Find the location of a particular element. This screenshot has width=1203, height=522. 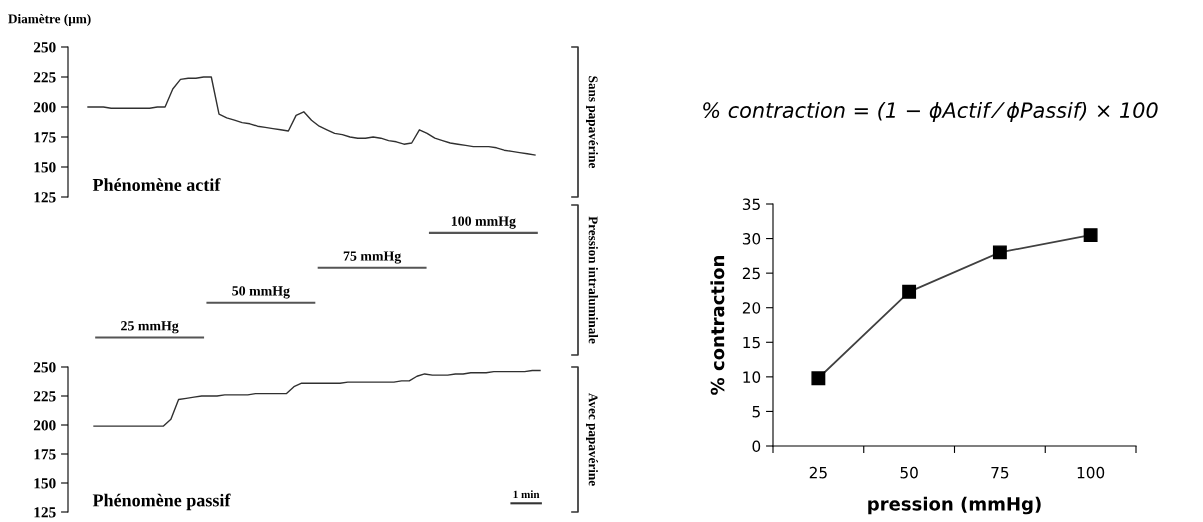

x-tick-label: 100 is located at coordinates (1091, 472).